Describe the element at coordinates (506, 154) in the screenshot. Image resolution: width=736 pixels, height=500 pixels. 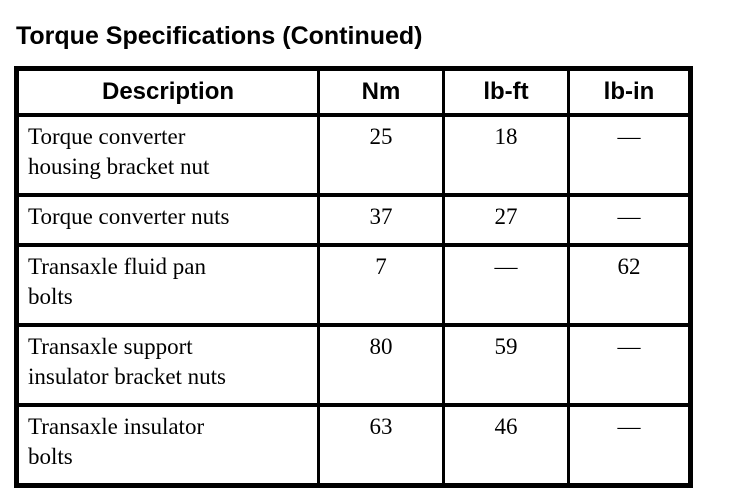
I see `cell-lbft: 18` at that location.